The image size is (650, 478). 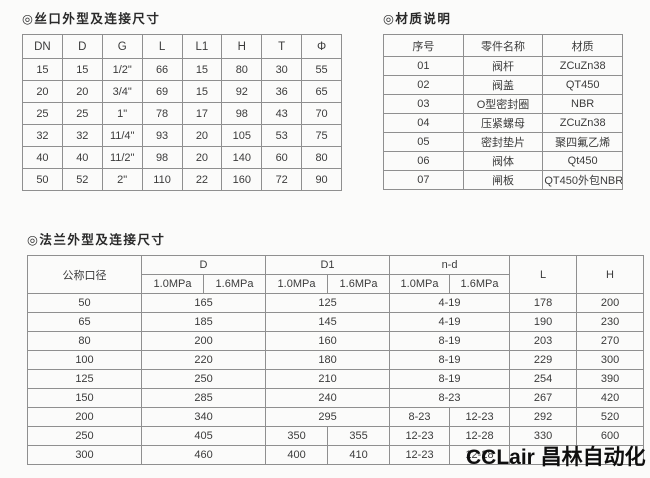 What do you see at coordinates (610, 322) in the screenshot?
I see `table-cell-h: 230` at bounding box center [610, 322].